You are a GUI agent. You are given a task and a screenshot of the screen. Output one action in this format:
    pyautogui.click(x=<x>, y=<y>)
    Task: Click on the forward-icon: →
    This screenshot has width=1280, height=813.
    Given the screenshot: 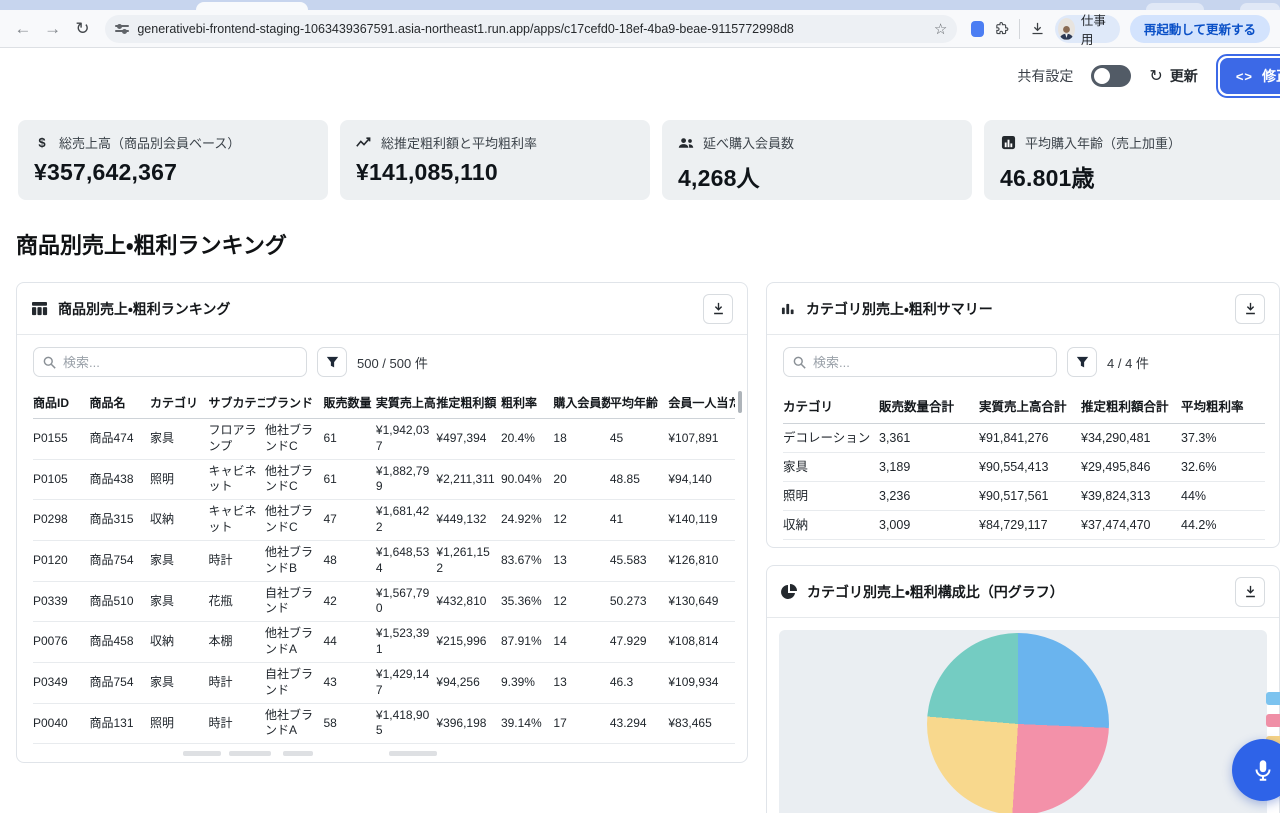 What is the action you would take?
    pyautogui.click(x=53, y=28)
    